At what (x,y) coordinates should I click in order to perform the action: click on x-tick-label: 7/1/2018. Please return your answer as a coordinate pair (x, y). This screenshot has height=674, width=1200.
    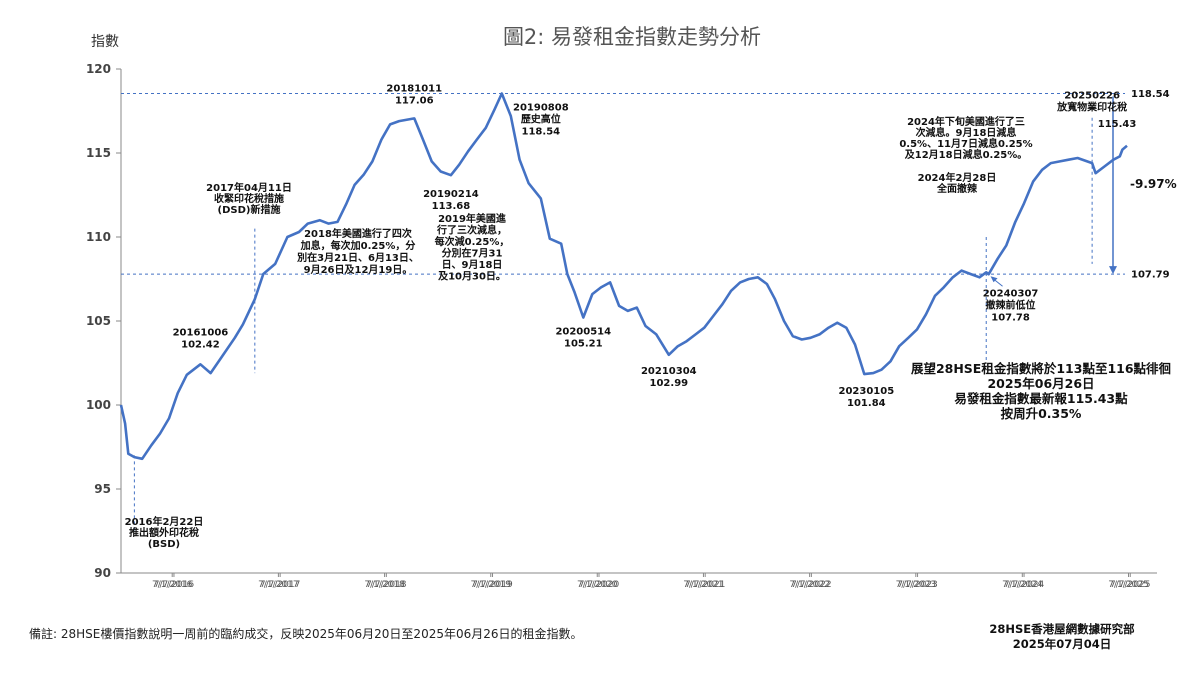
    Looking at the image, I should click on (384, 585).